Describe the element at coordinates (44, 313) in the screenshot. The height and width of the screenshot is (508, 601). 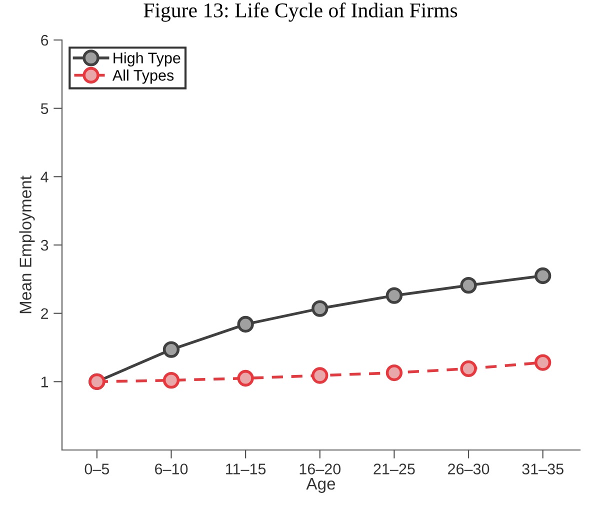
I see `y-tick-label: 2` at that location.